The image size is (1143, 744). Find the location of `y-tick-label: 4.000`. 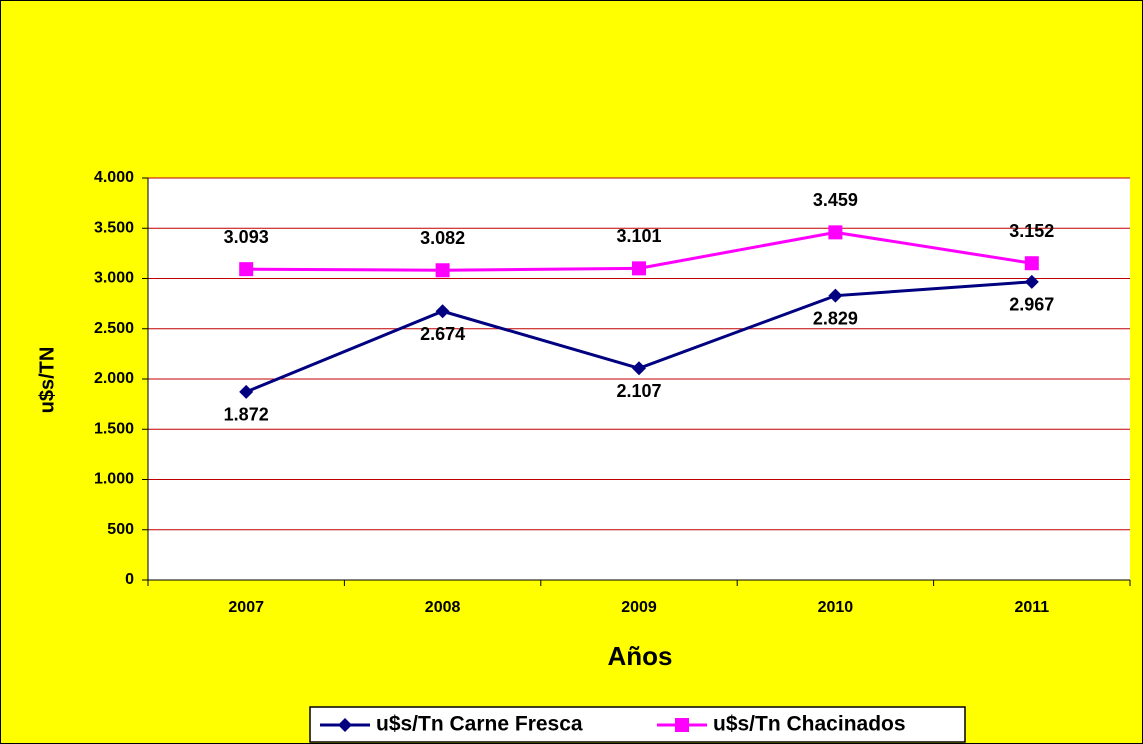

y-tick-label: 4.000 is located at coordinates (114, 177).